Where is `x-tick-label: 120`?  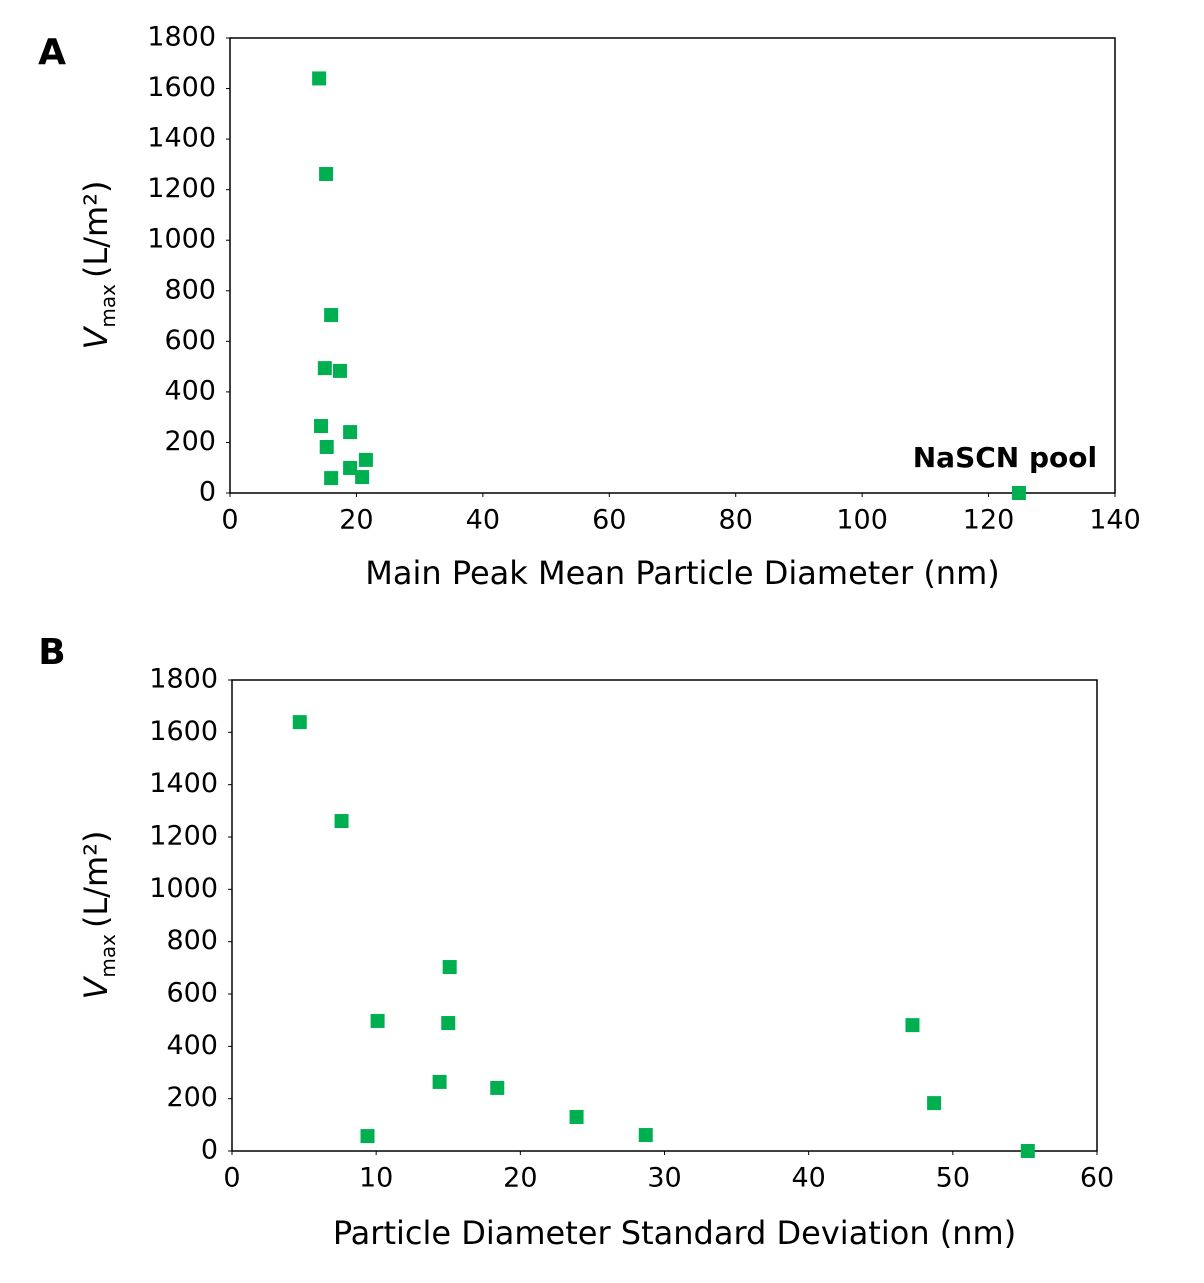
x-tick-label: 120 is located at coordinates (989, 520).